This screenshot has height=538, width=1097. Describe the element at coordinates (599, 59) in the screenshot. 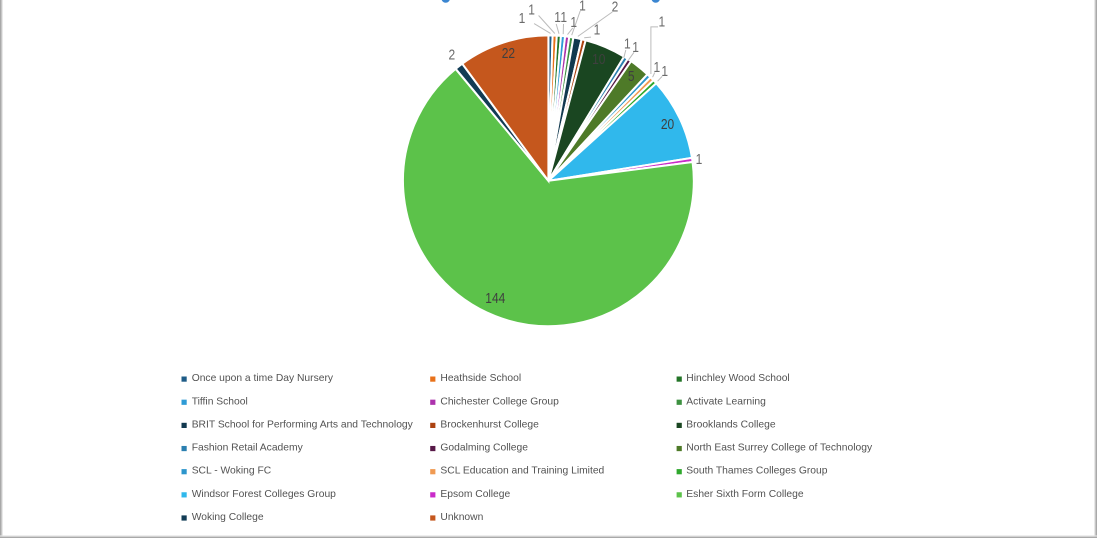

I see `svg-text: 10` at that location.